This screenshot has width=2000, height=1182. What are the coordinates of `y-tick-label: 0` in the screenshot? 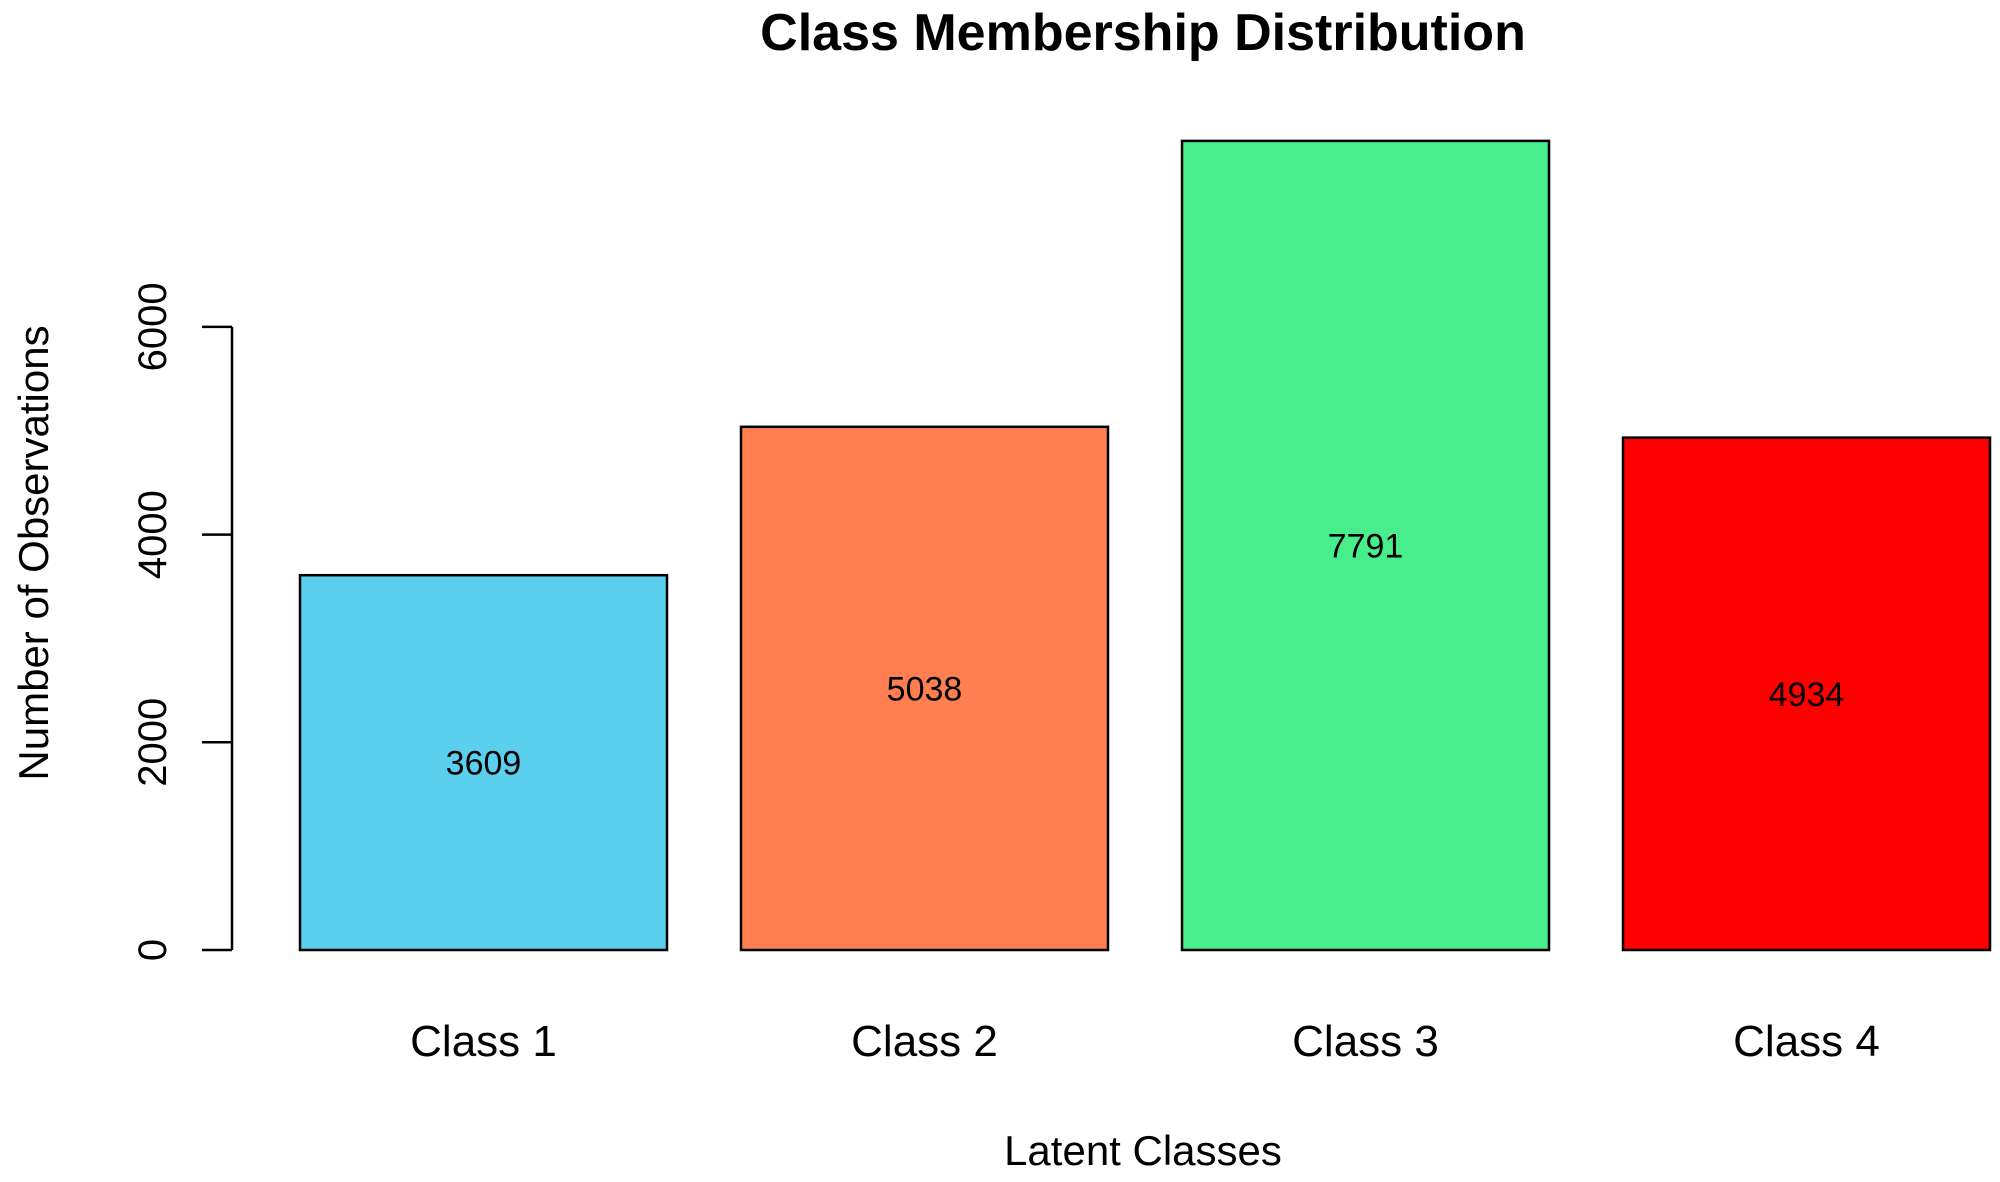 It's located at (153, 950).